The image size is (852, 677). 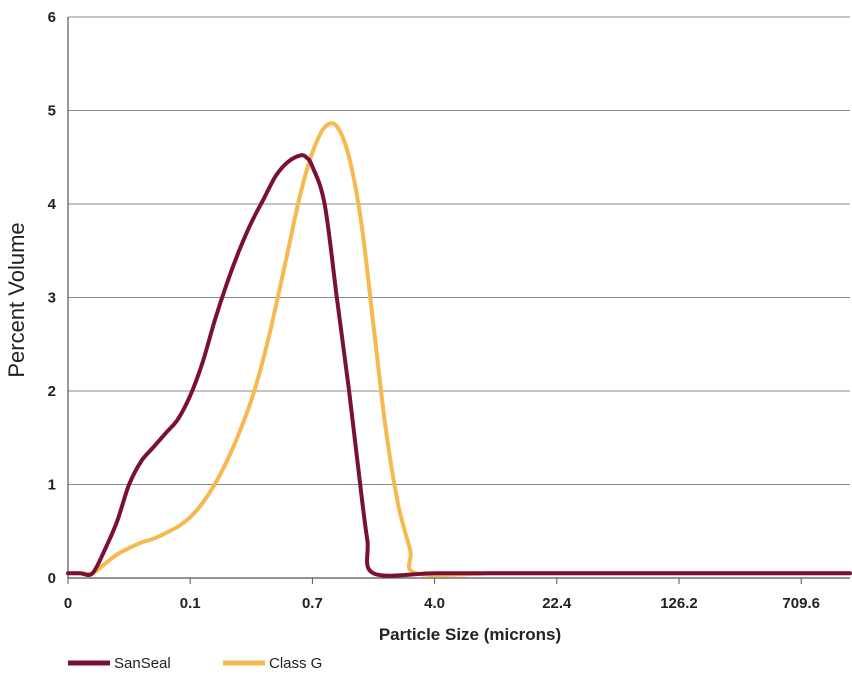 What do you see at coordinates (52, 111) in the screenshot?
I see `y-tick-label: 5` at bounding box center [52, 111].